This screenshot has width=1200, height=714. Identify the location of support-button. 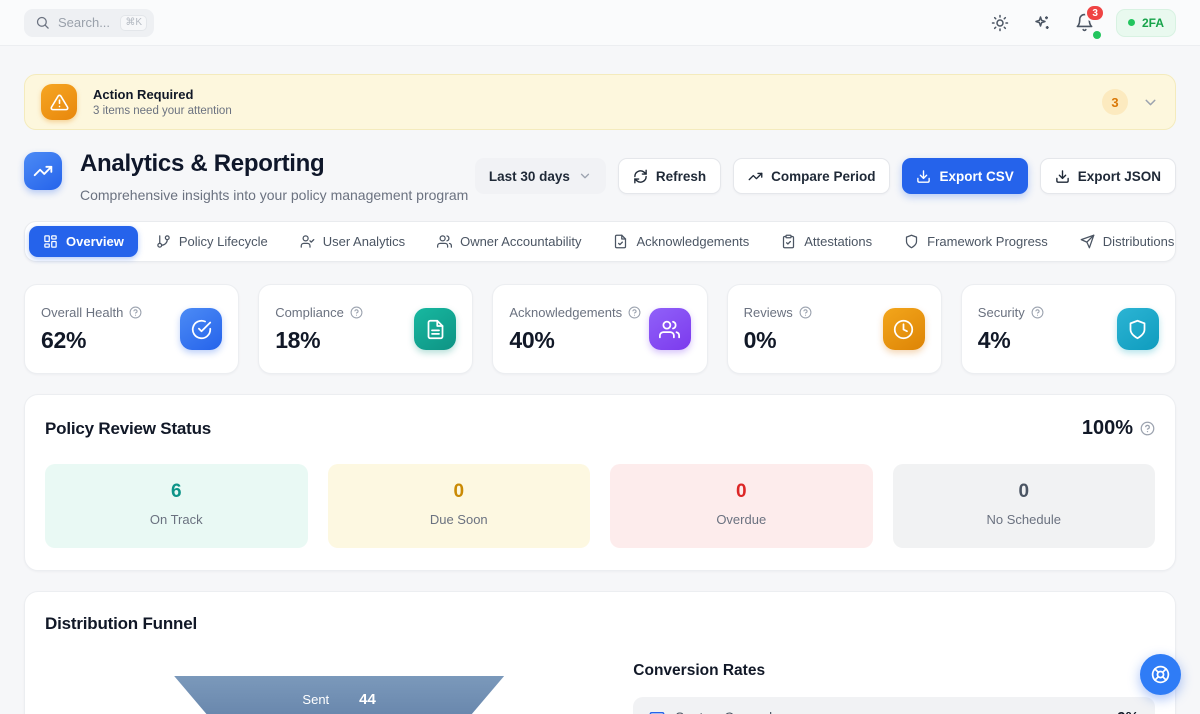
(1160, 674).